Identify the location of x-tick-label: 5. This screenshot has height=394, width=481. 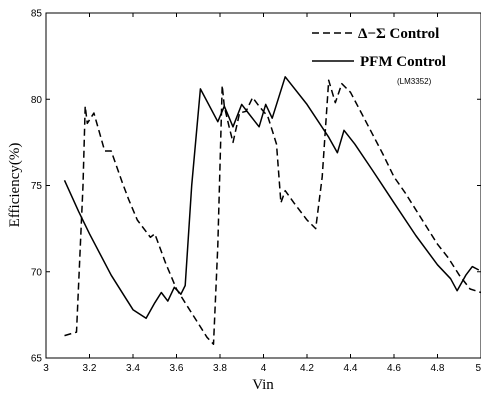
(478, 368).